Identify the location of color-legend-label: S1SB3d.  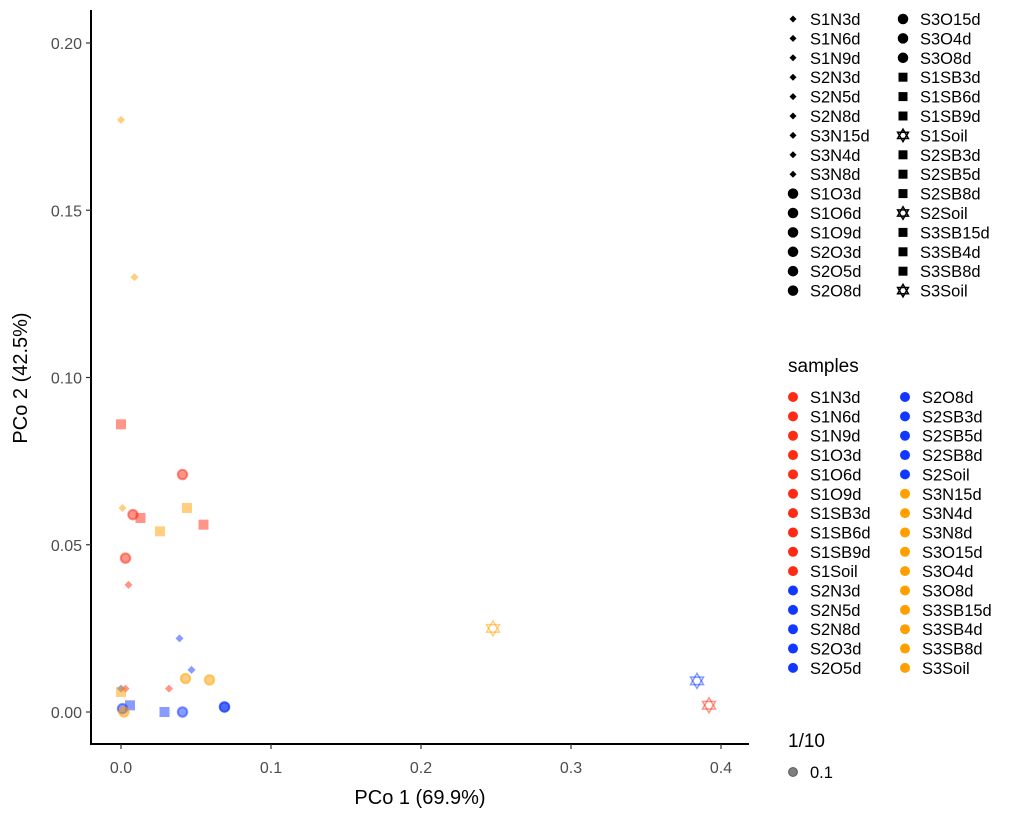
(840, 514).